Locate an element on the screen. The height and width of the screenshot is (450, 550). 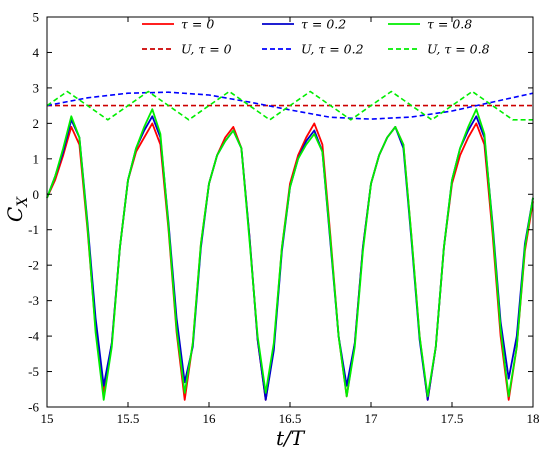
y-tick-label: 4 is located at coordinates (36, 52).